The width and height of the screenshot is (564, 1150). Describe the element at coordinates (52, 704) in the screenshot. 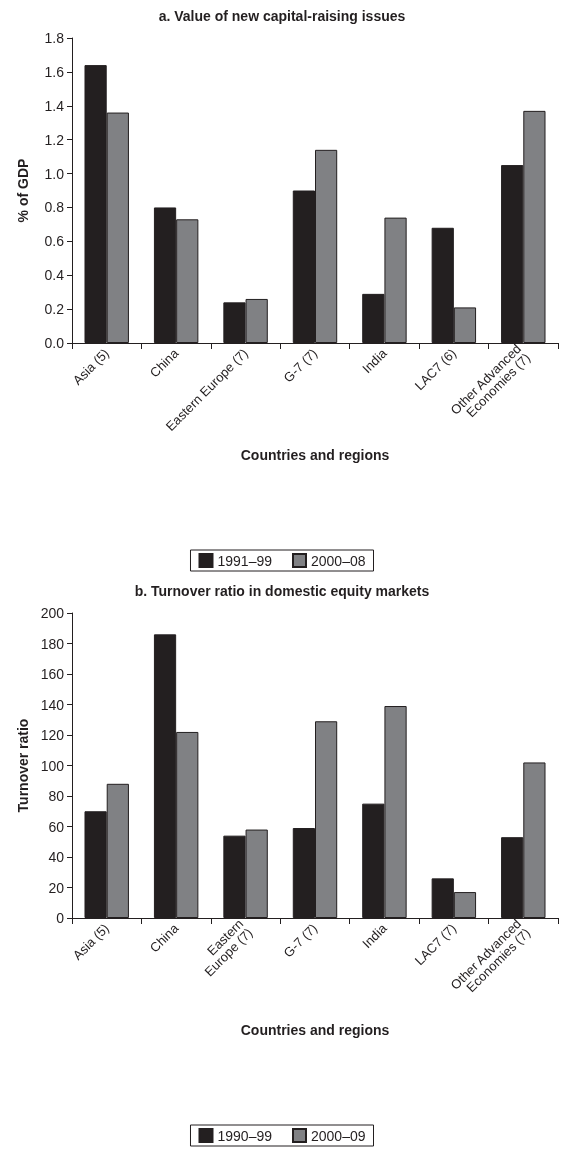

I see `y-tick-label: 140` at that location.